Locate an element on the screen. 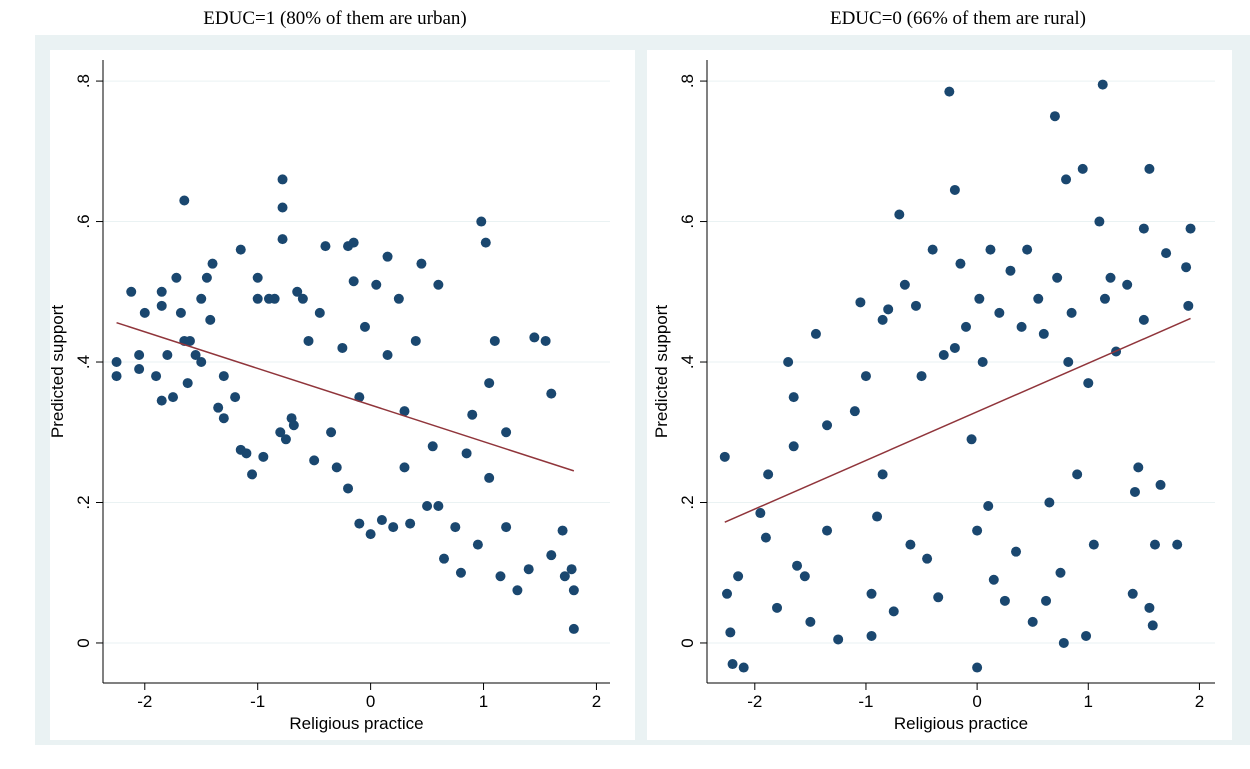 The image size is (1250, 769). y-tick-label: .8 is located at coordinates (83, 81).